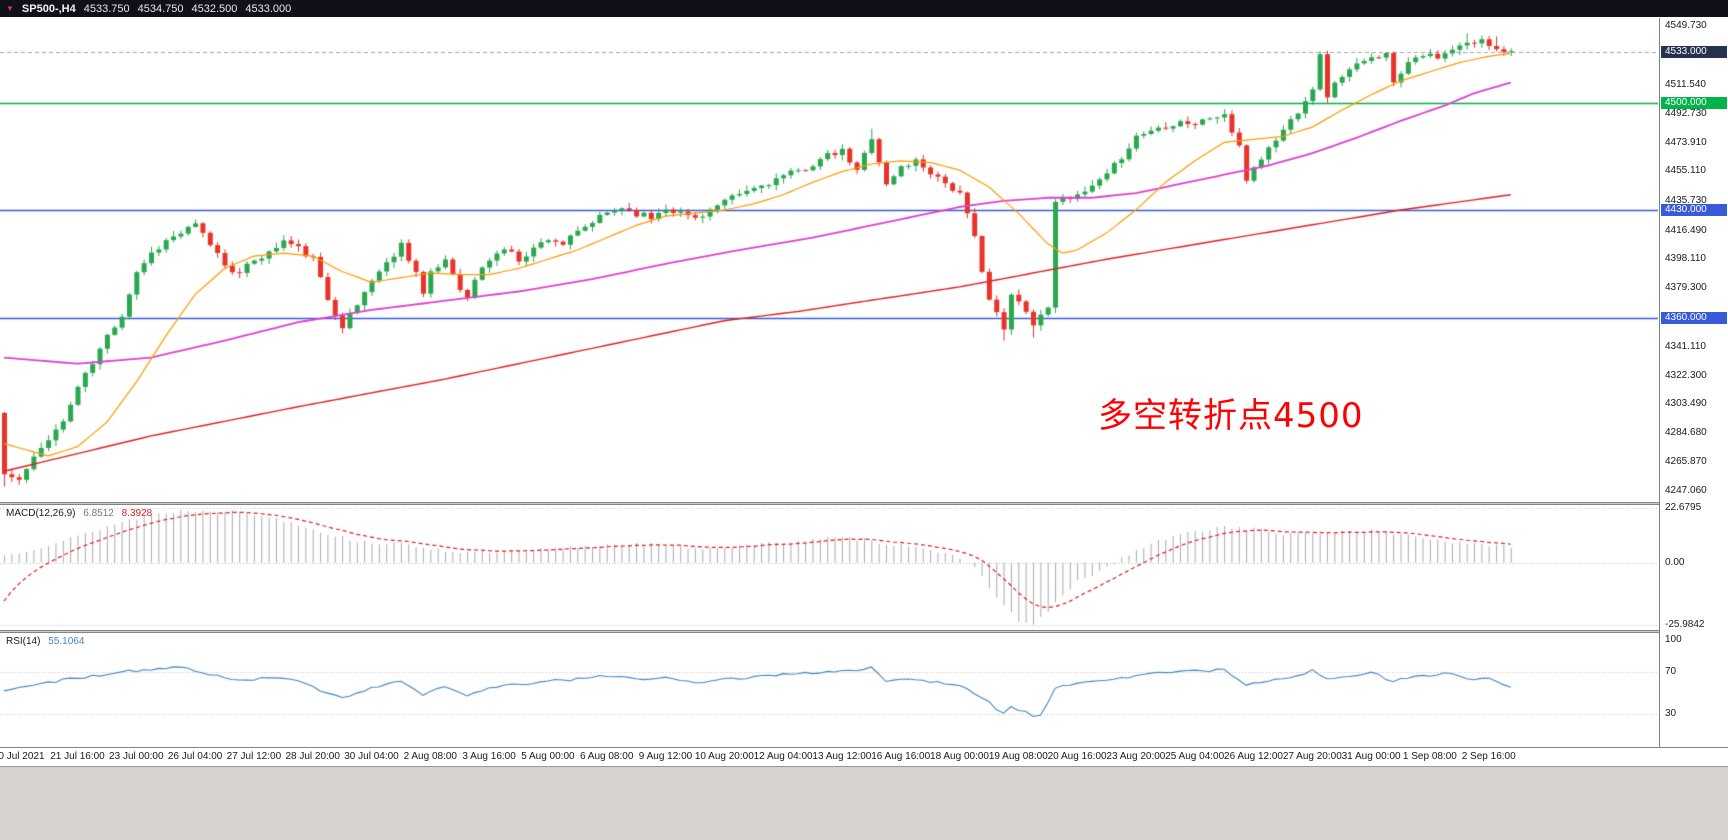  I want to click on macd-indicator-label: MACD(12,26,9) 6.8512 8.3928, so click(81, 513).